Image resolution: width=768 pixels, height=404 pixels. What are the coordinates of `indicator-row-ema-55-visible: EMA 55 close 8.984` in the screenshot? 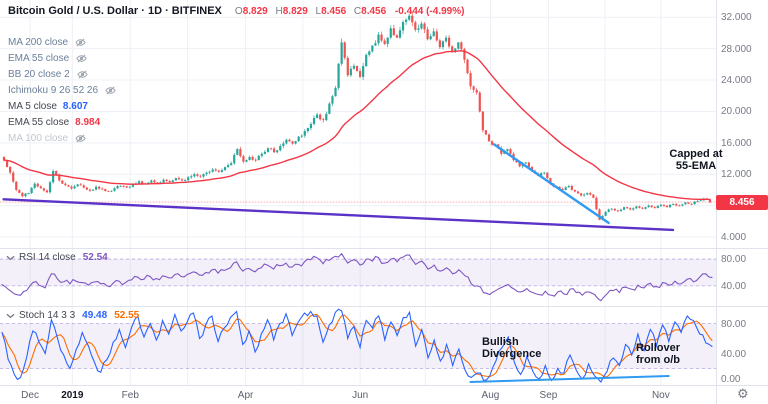 It's located at (54, 122).